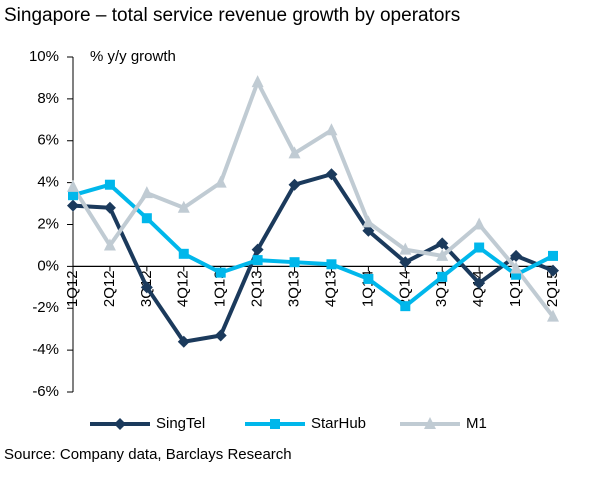 The image size is (589, 482). Describe the element at coordinates (133, 56) in the screenshot. I see `axis-label: % y/y growth` at that location.